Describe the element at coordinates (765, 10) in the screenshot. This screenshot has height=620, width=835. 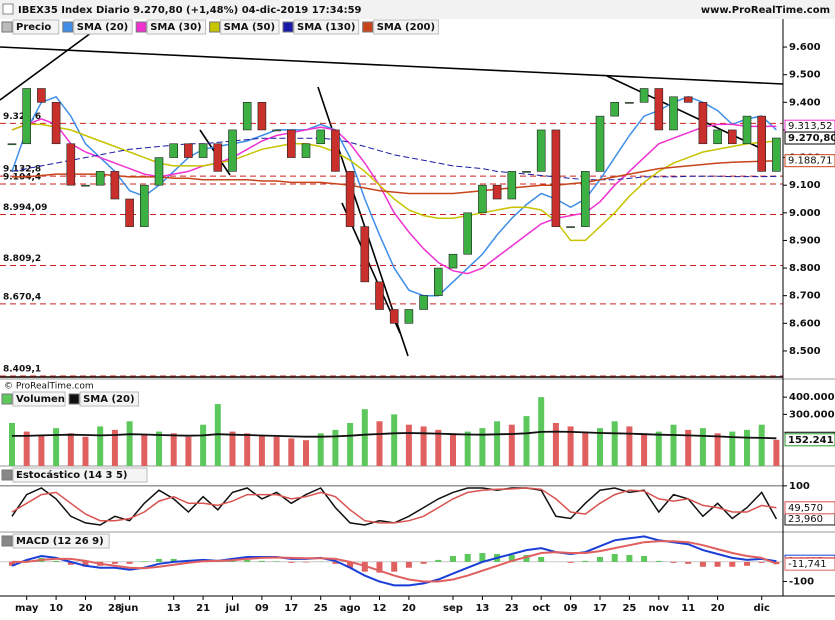
I see `site: www.ProRealTime.com` at that location.